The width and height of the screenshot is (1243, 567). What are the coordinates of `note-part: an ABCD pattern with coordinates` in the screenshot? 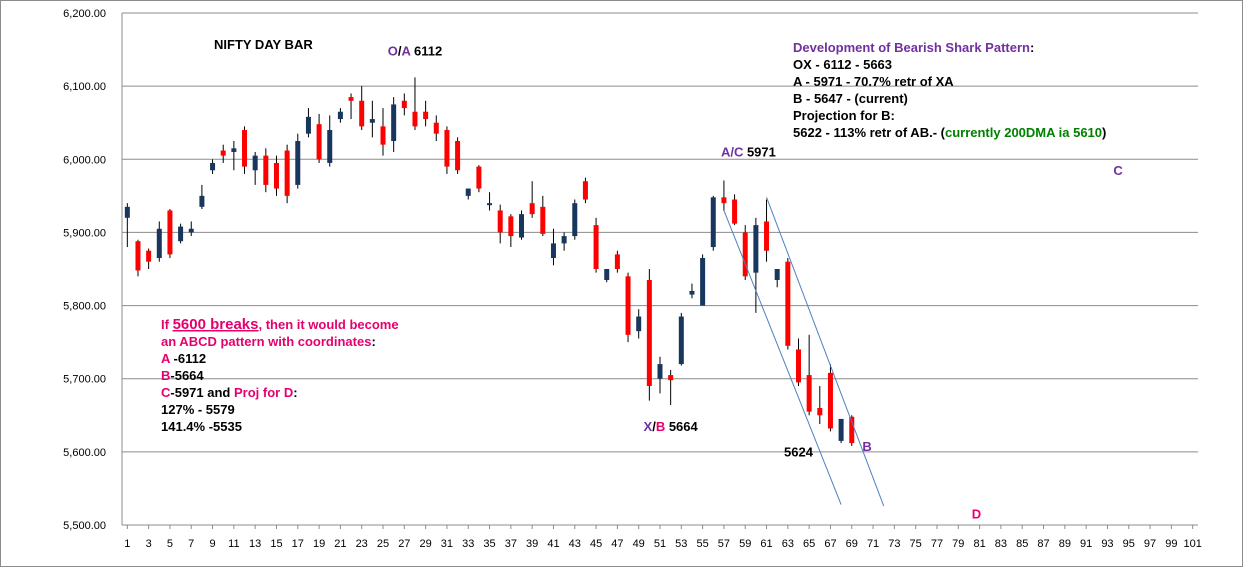 It's located at (266, 341).